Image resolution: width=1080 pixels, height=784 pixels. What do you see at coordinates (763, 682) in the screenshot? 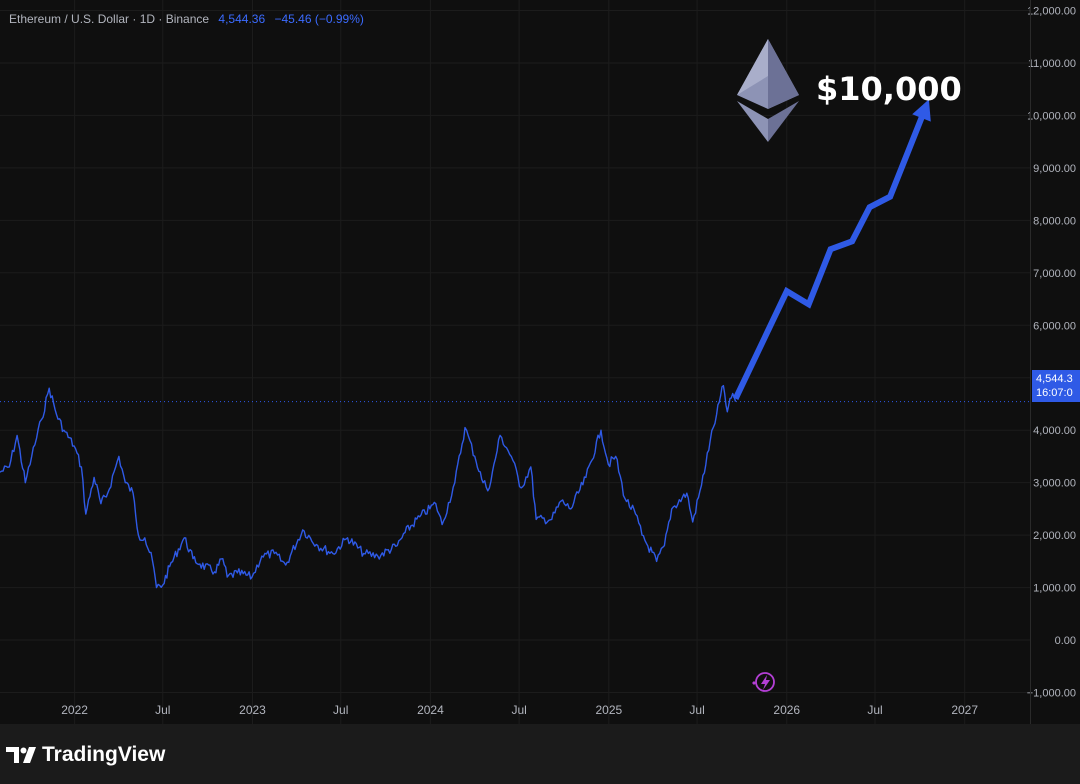
I see `lightning-badge-icon` at bounding box center [763, 682].